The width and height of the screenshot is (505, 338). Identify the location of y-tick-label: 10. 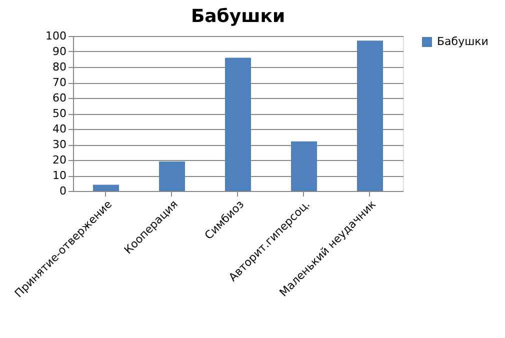
(59, 175).